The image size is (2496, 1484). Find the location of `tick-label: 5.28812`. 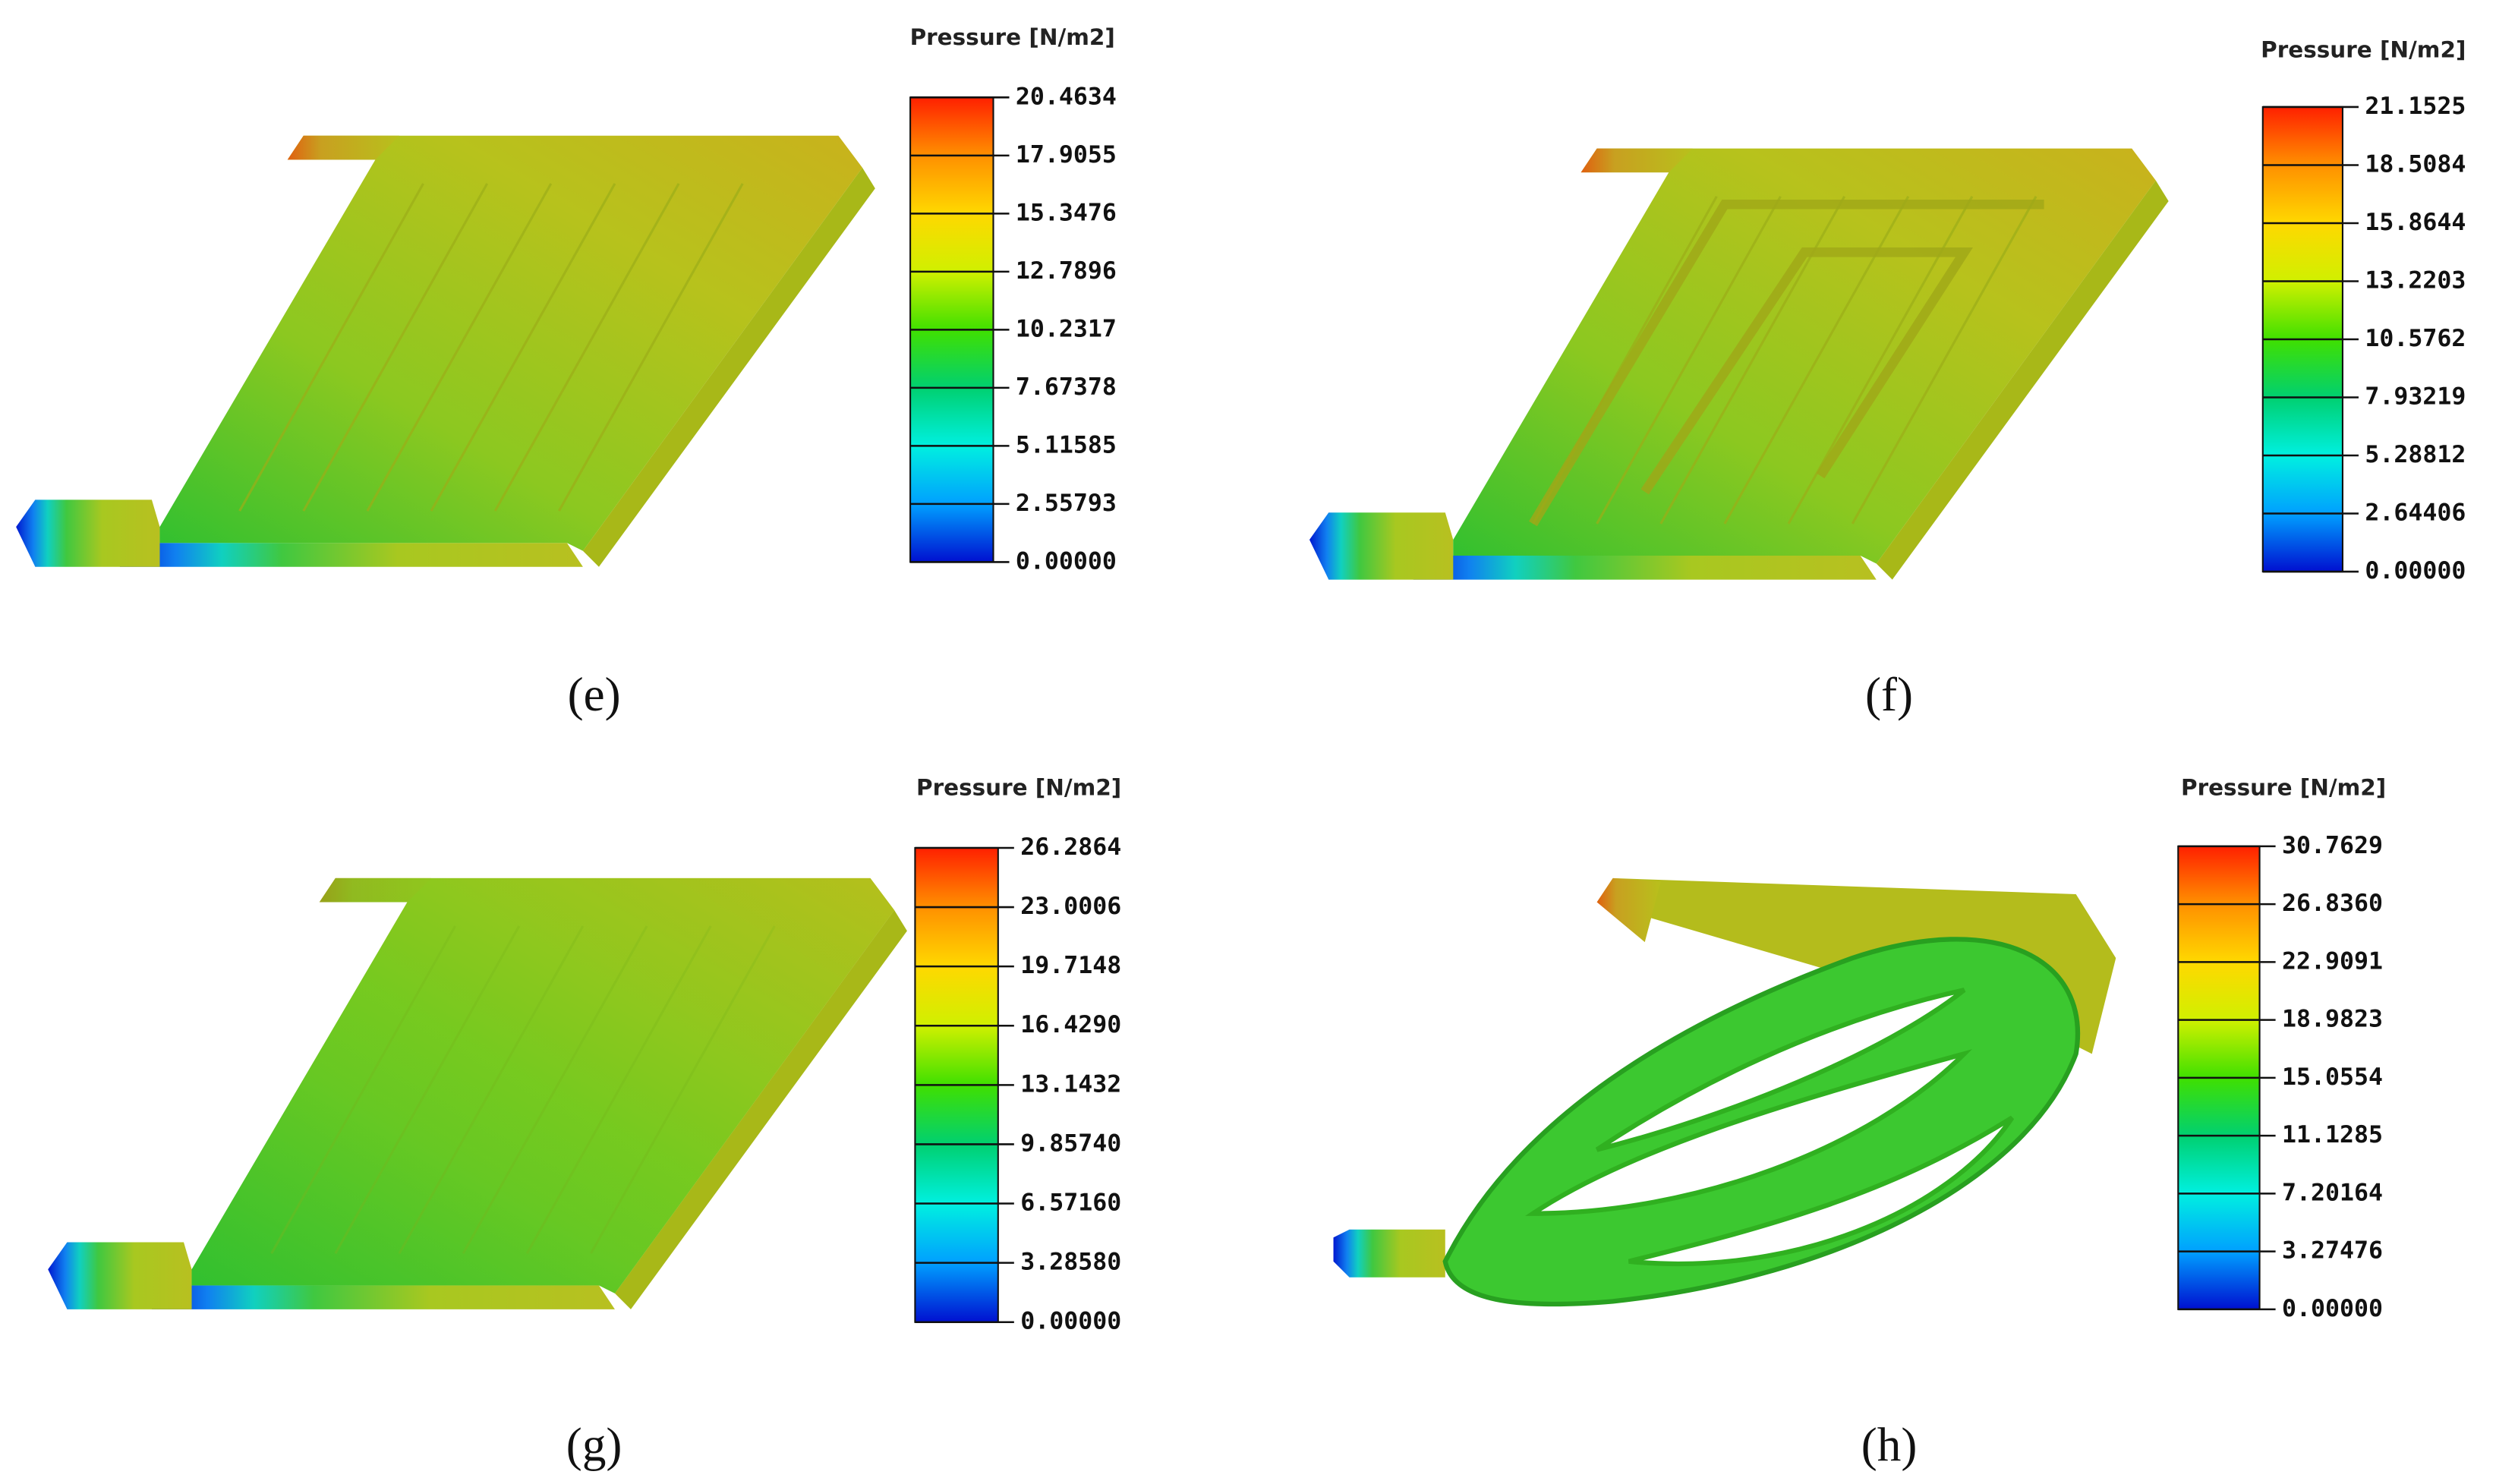

tick-label: 5.28812 is located at coordinates (2415, 454).